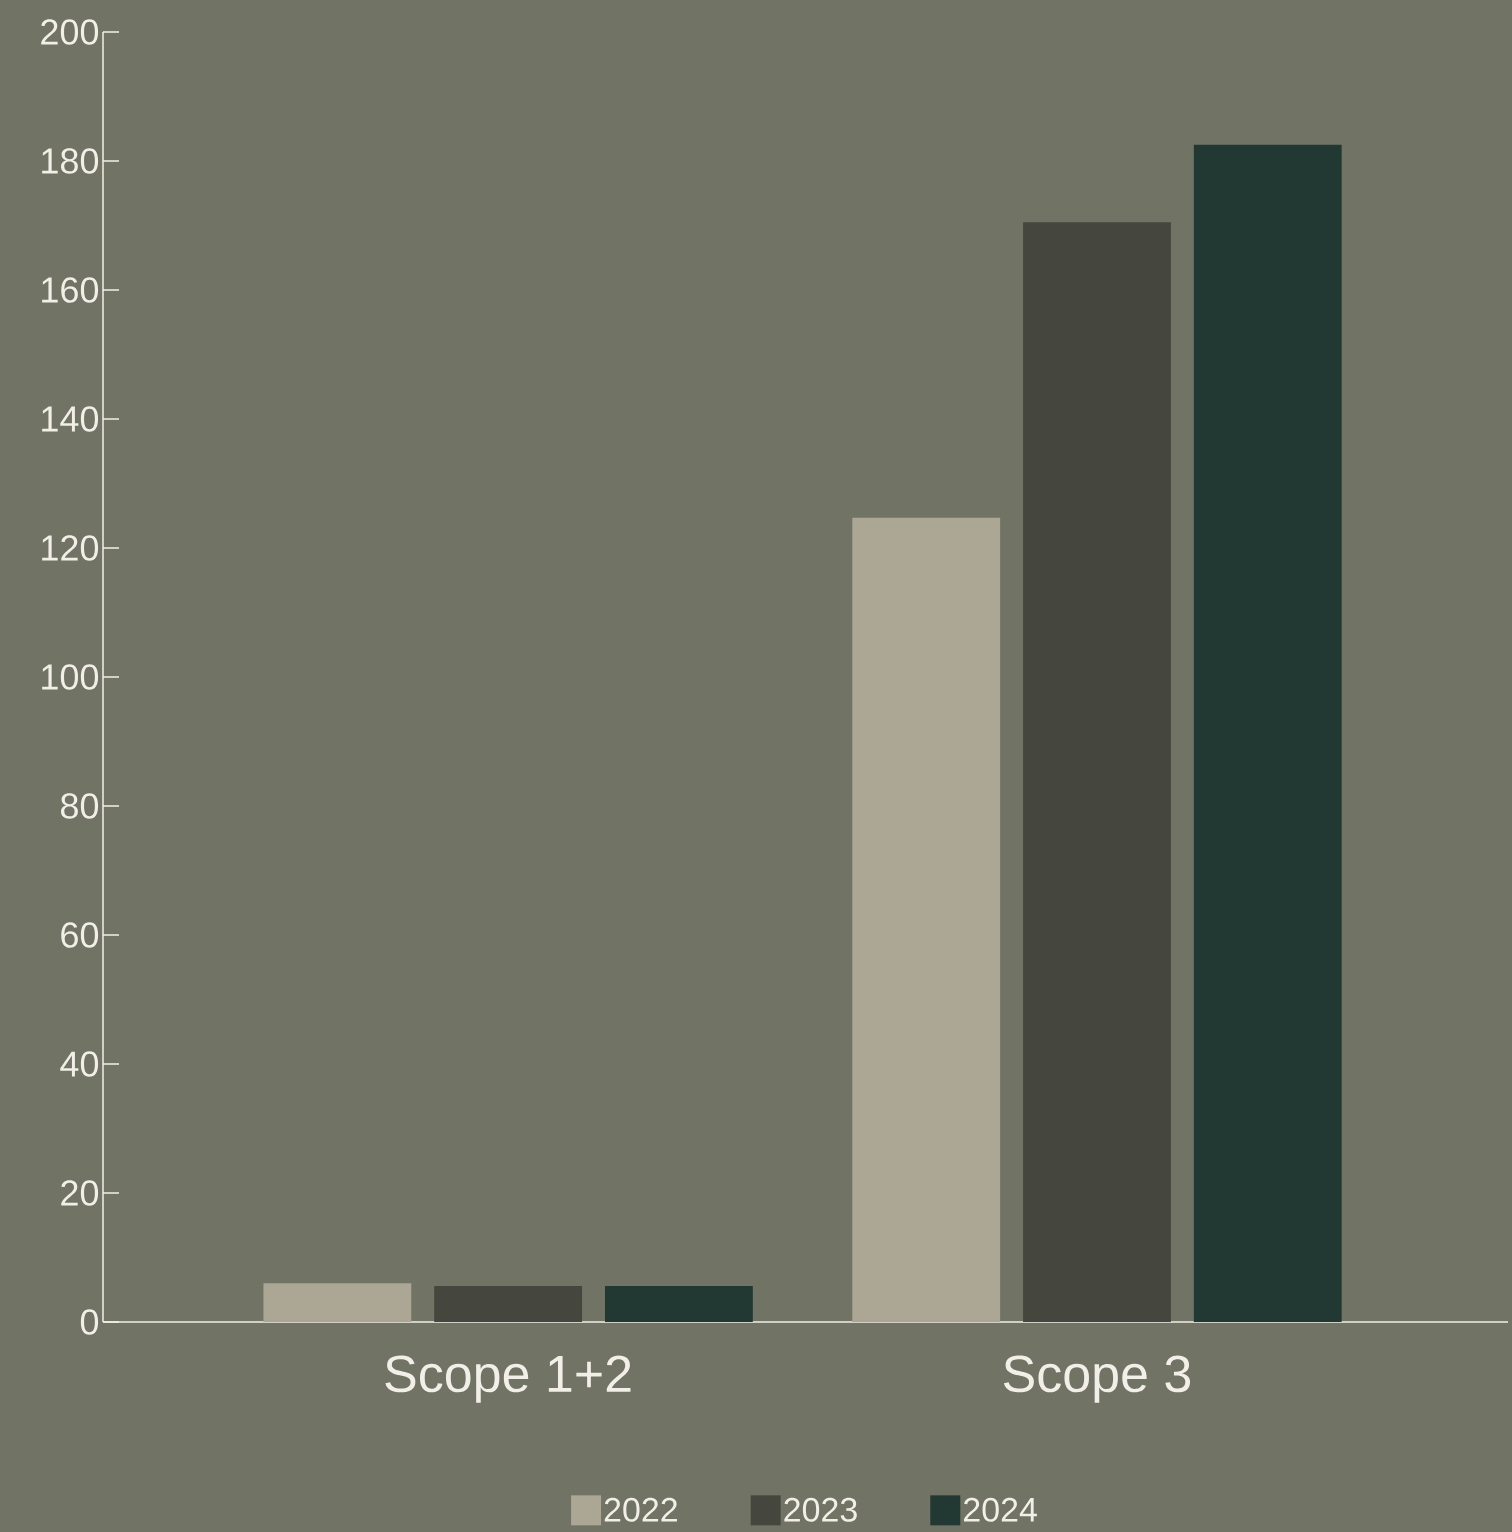 This screenshot has width=1512, height=1532. Describe the element at coordinates (1000, 1509) in the screenshot. I see `legend-label: 2024` at that location.